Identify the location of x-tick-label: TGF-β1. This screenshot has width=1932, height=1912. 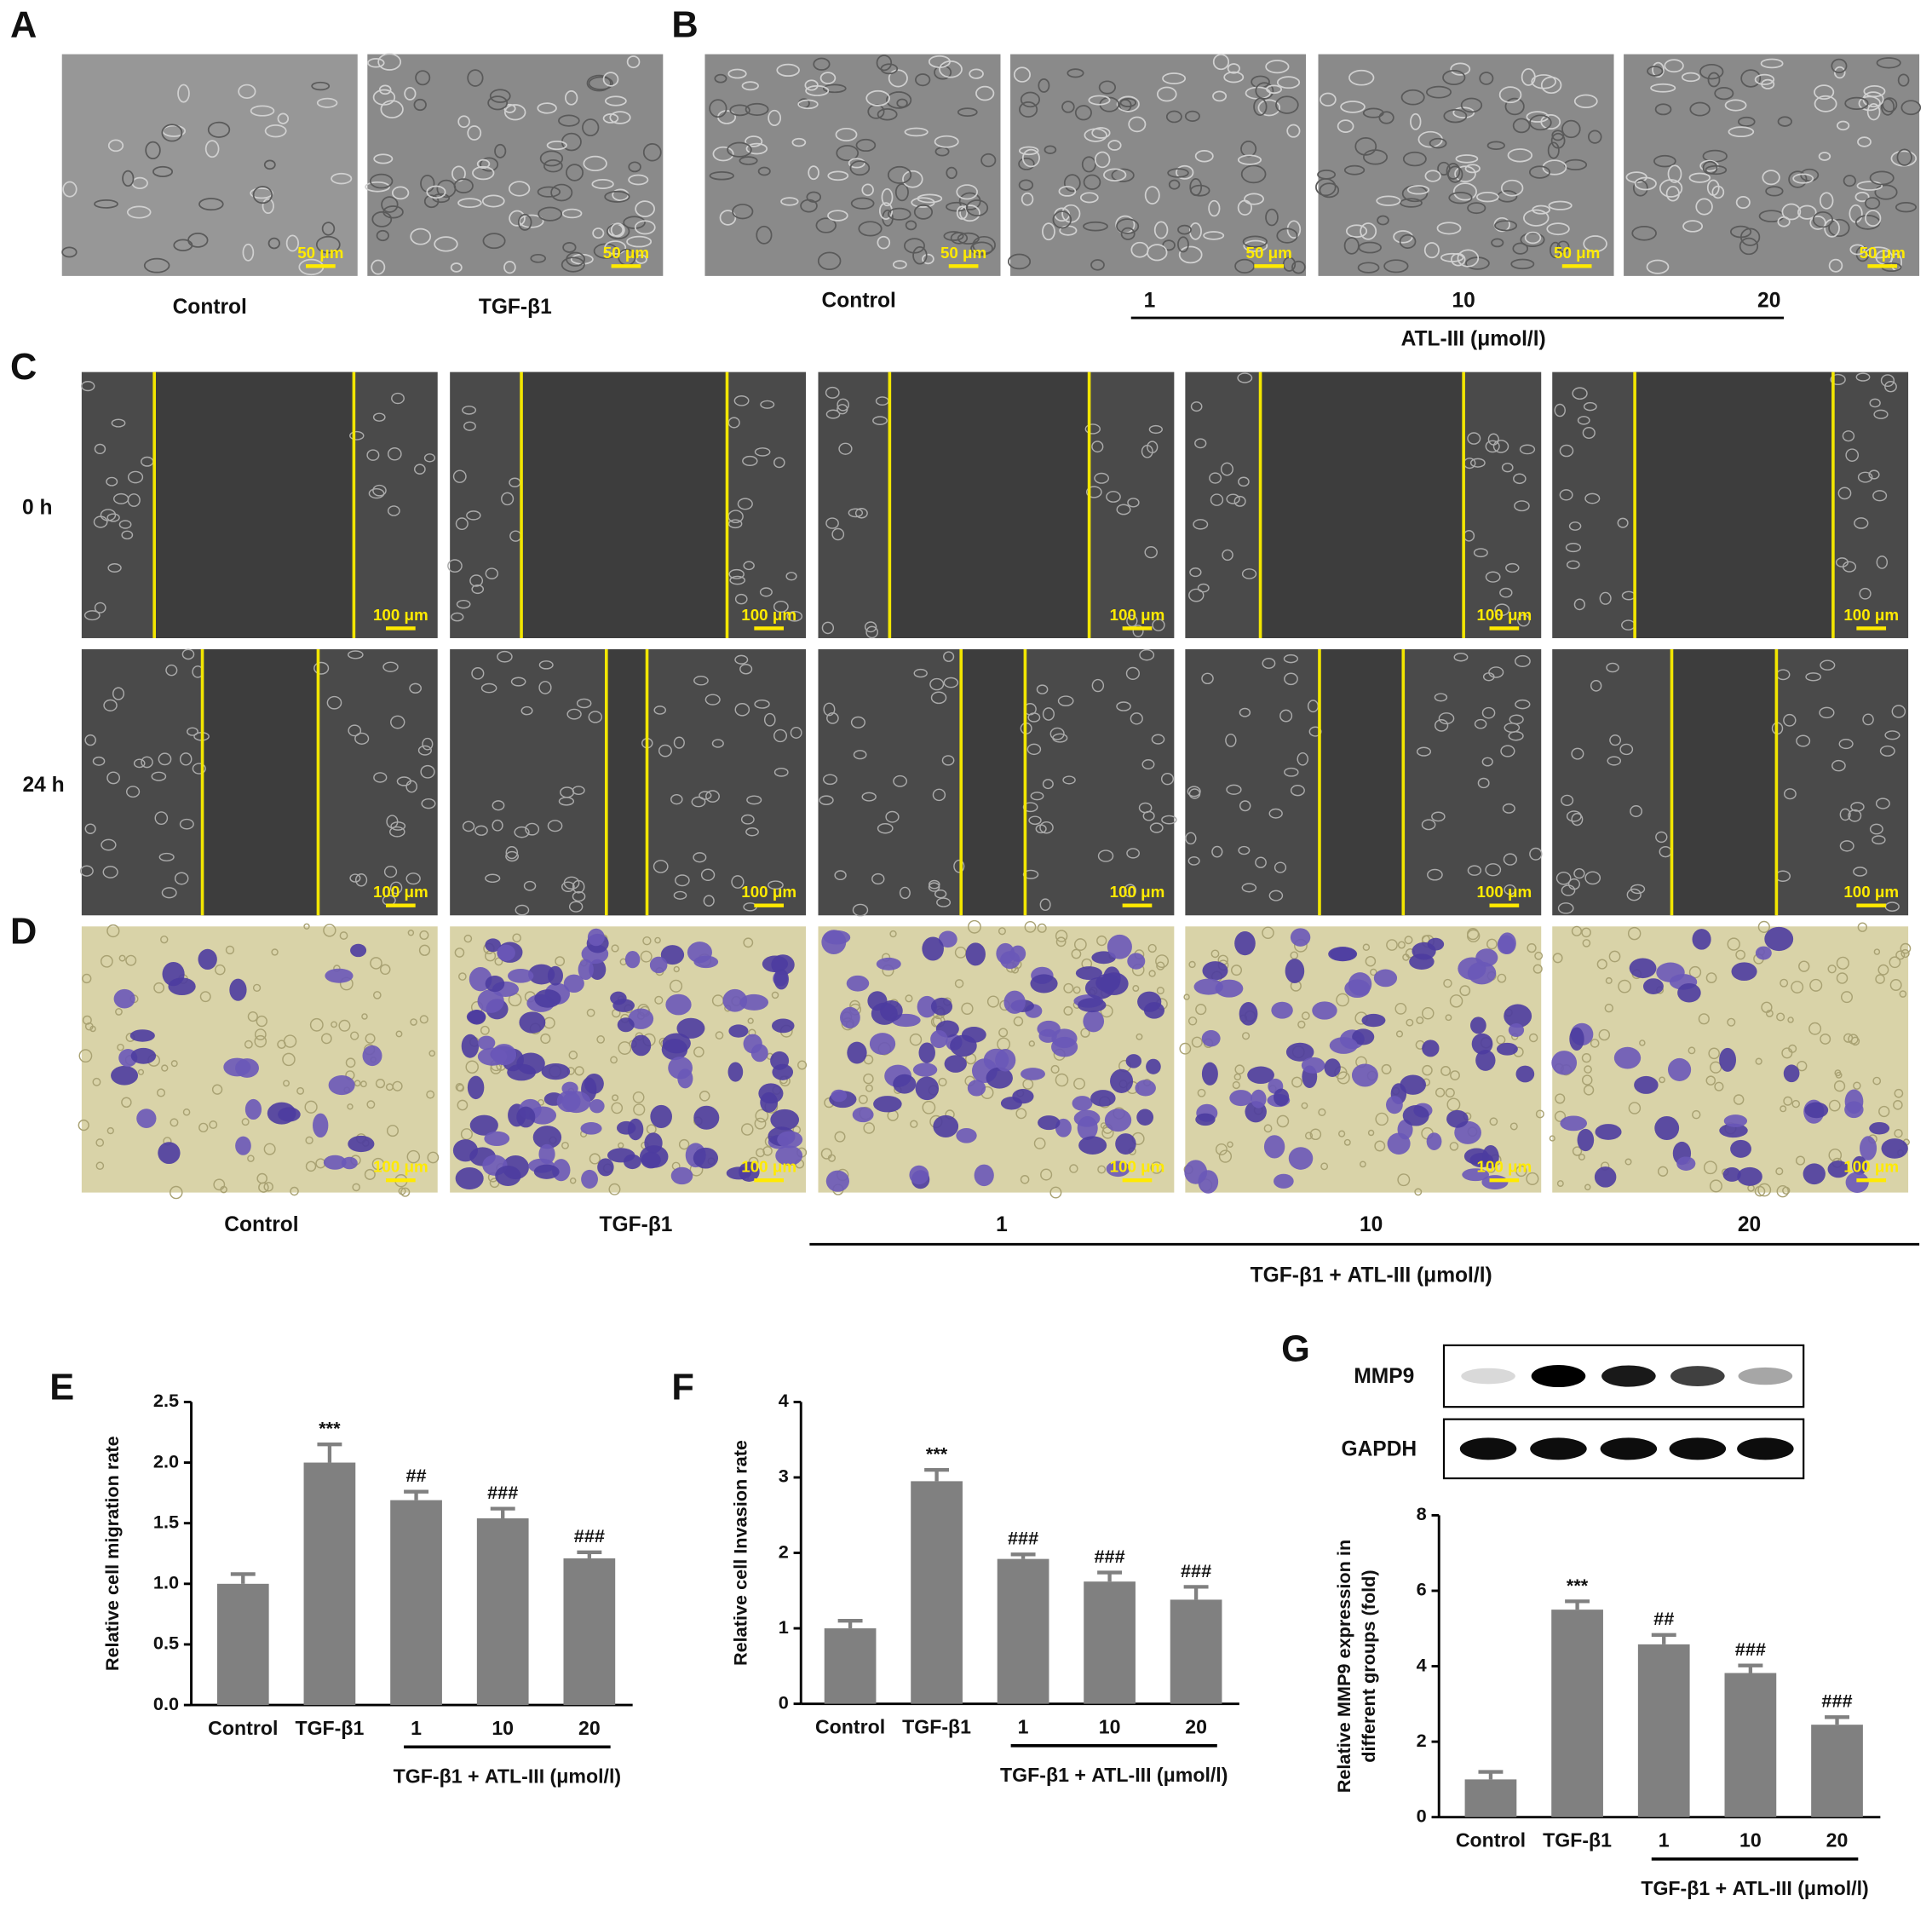
(1578, 1840).